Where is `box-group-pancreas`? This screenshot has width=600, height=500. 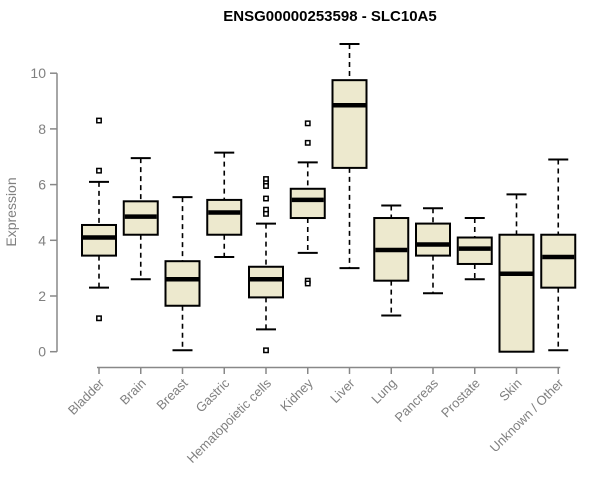 box-group-pancreas is located at coordinates (433, 251).